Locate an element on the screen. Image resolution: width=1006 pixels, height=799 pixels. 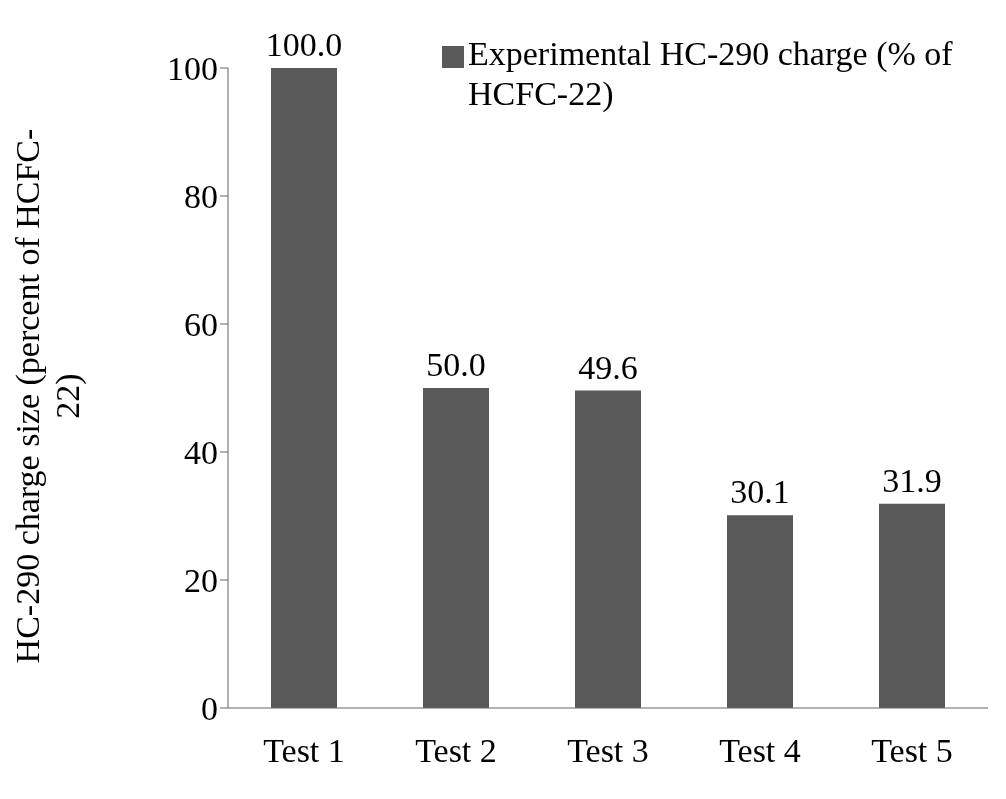
y-tick-label: 40 is located at coordinates (201, 453).